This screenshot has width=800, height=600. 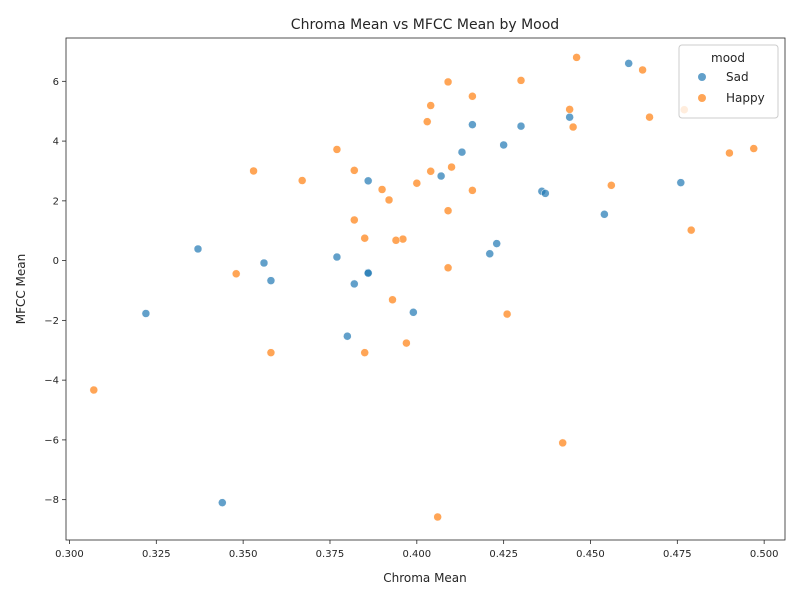 What do you see at coordinates (728, 58) in the screenshot?
I see `legend-title: mood` at bounding box center [728, 58].